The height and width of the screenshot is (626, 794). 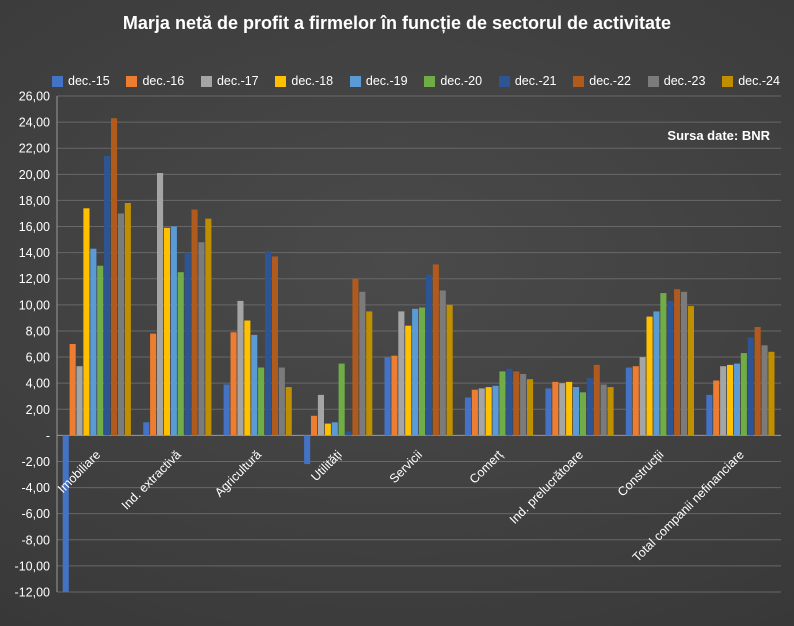 I want to click on y-axis-label: -8,00, so click(x=36, y=540).